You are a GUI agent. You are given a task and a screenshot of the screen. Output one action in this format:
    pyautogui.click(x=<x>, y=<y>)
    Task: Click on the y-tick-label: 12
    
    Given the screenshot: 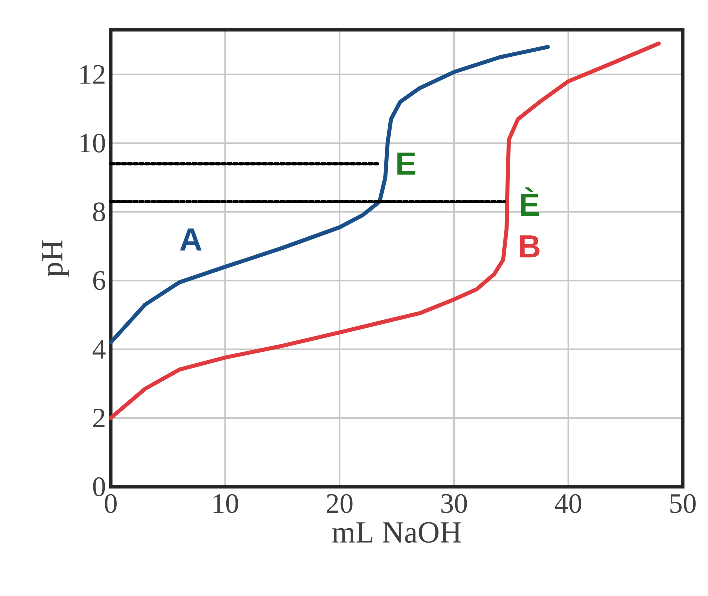 What is the action you would take?
    pyautogui.click(x=92, y=74)
    